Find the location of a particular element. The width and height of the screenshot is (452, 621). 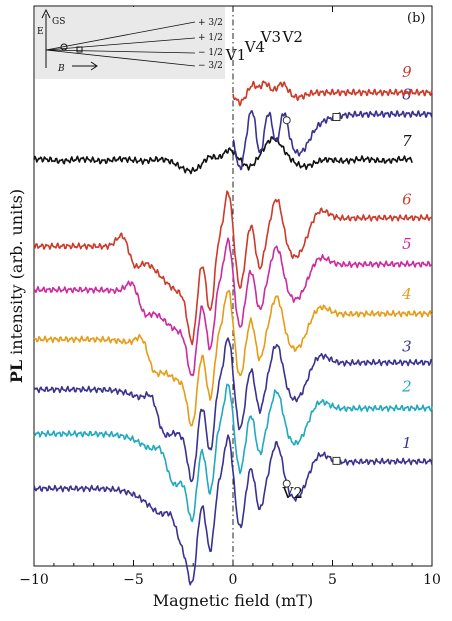

peak-label-v1: V1 is located at coordinates (235, 55).